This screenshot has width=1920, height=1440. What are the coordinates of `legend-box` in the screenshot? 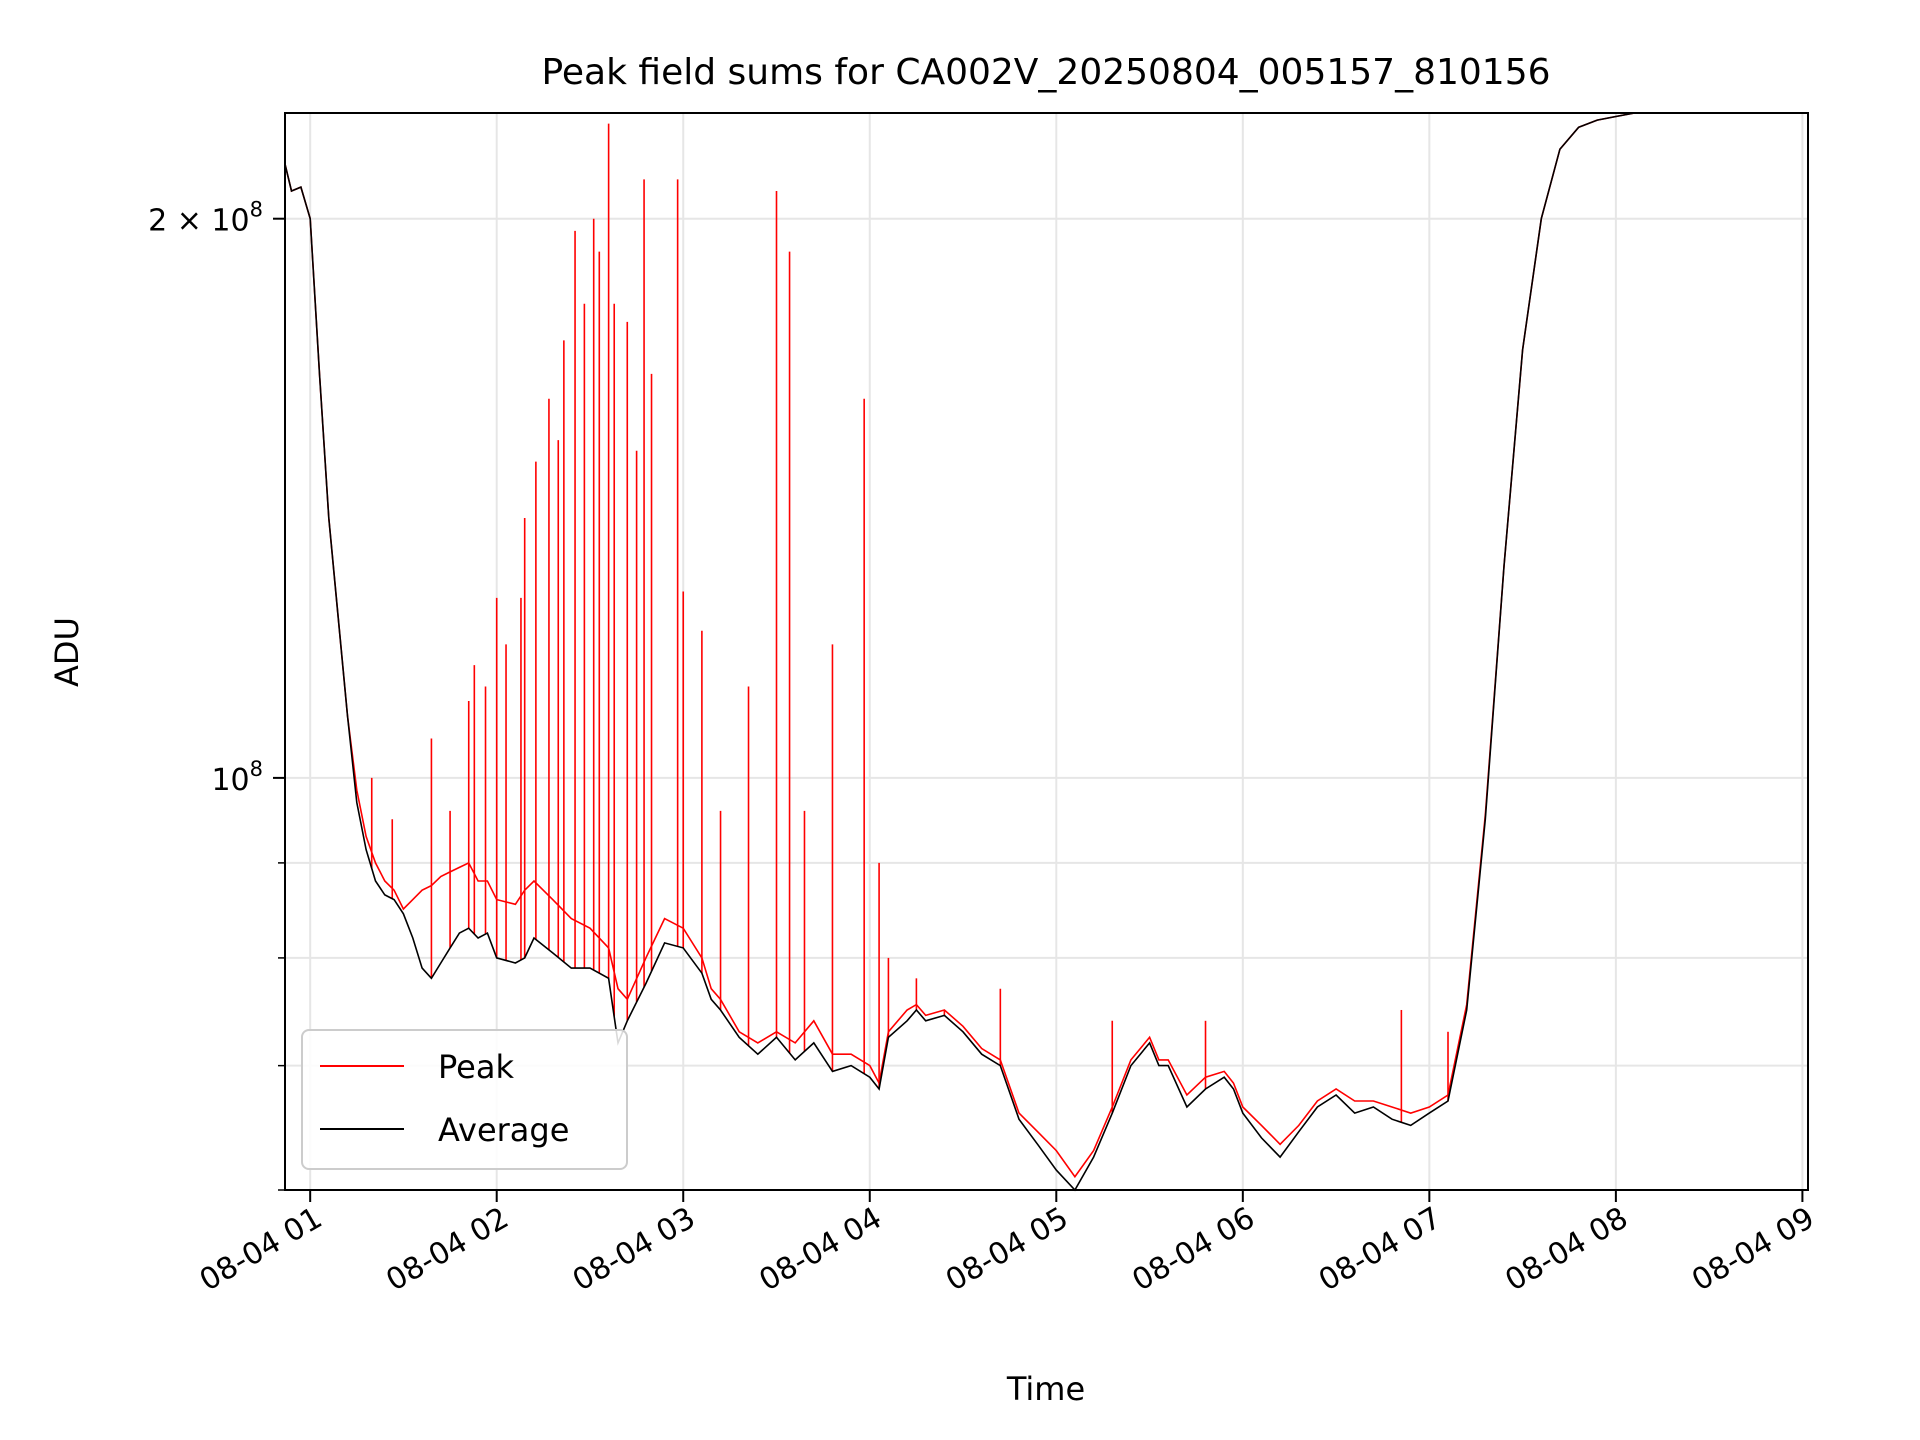 It's located at (464, 1099).